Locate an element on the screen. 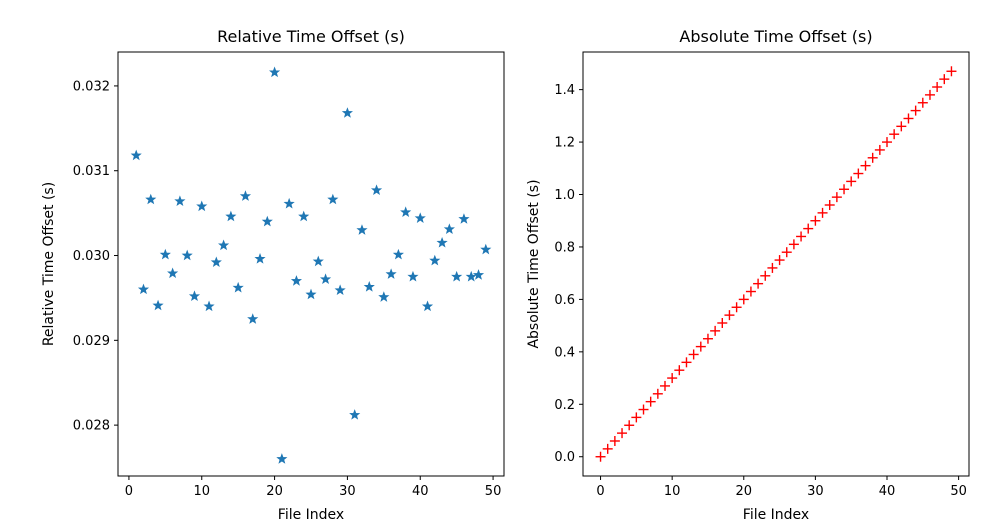  y-tick-label: 1.0 is located at coordinates (564, 195).